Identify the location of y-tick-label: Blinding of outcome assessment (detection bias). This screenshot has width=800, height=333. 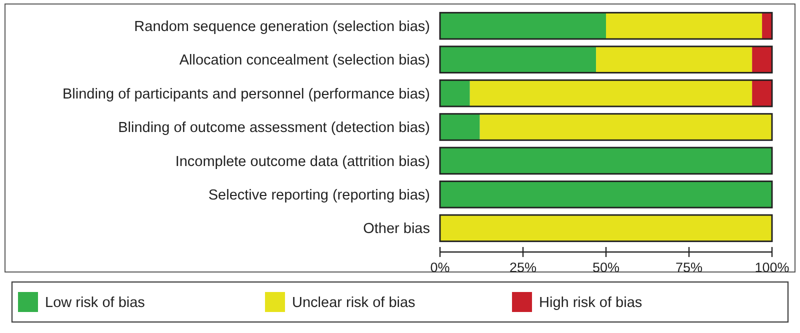
(274, 128).